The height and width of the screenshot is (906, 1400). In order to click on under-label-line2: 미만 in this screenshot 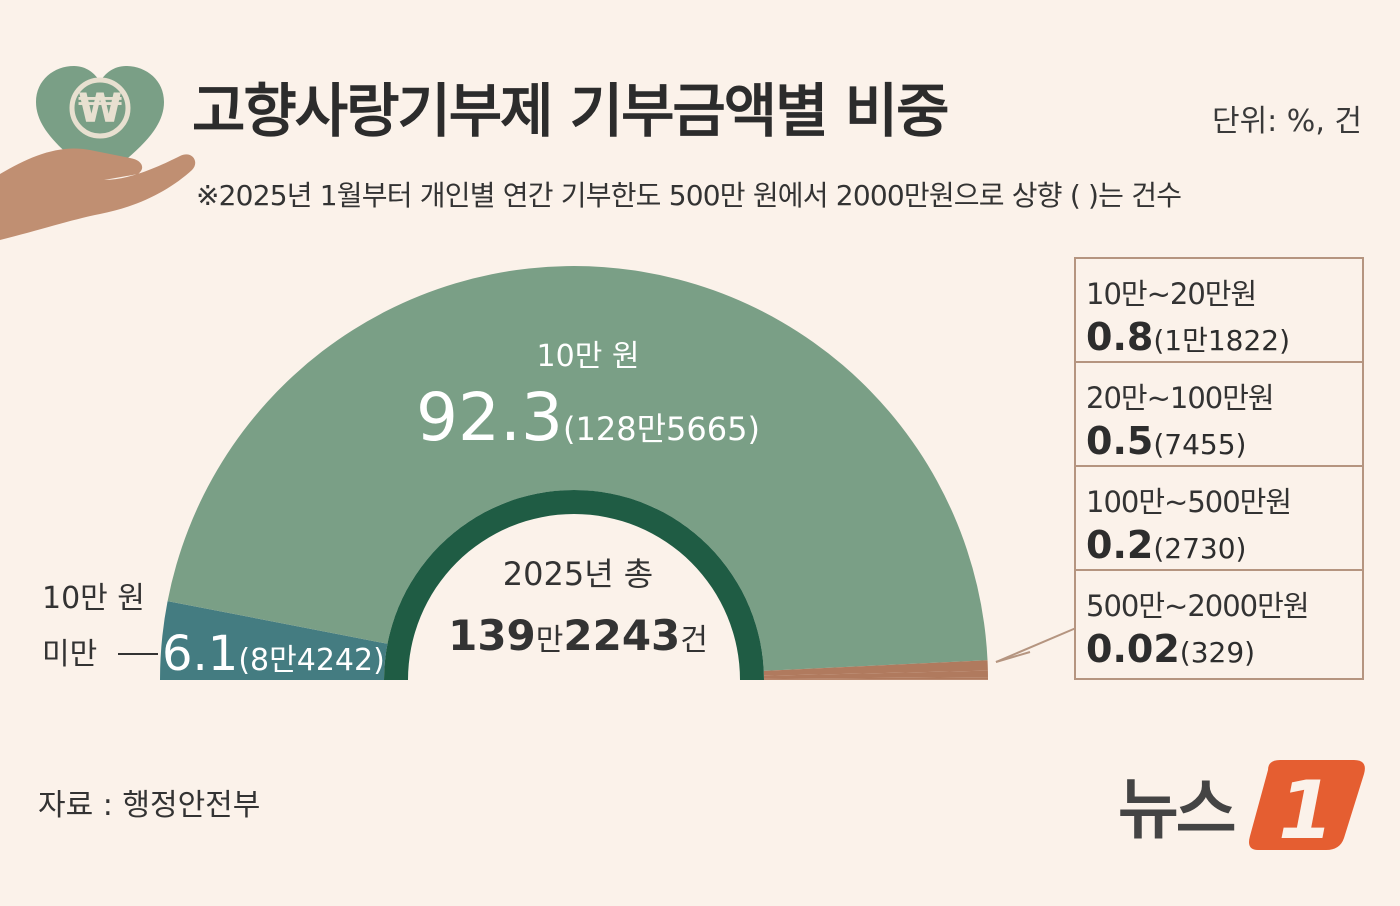, I will do `click(69, 654)`.